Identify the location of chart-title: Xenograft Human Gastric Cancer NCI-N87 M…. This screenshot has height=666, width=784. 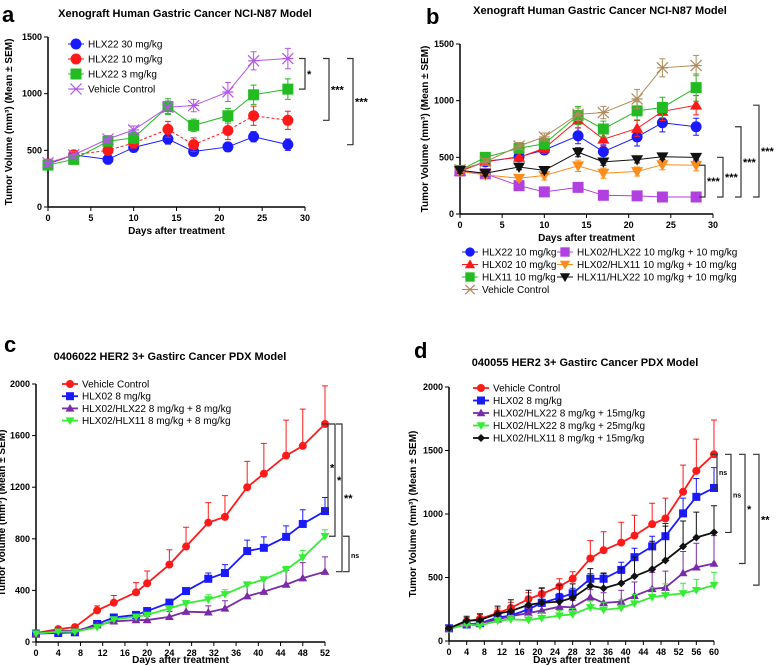
(600, 11).